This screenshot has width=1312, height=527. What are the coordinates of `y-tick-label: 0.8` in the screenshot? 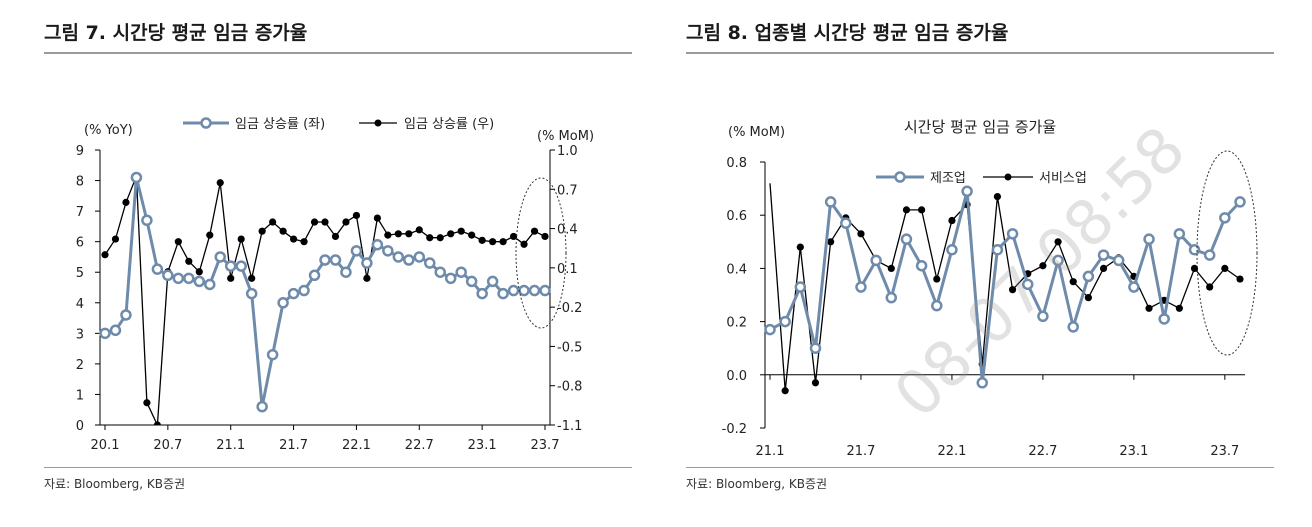 It's located at (736, 163).